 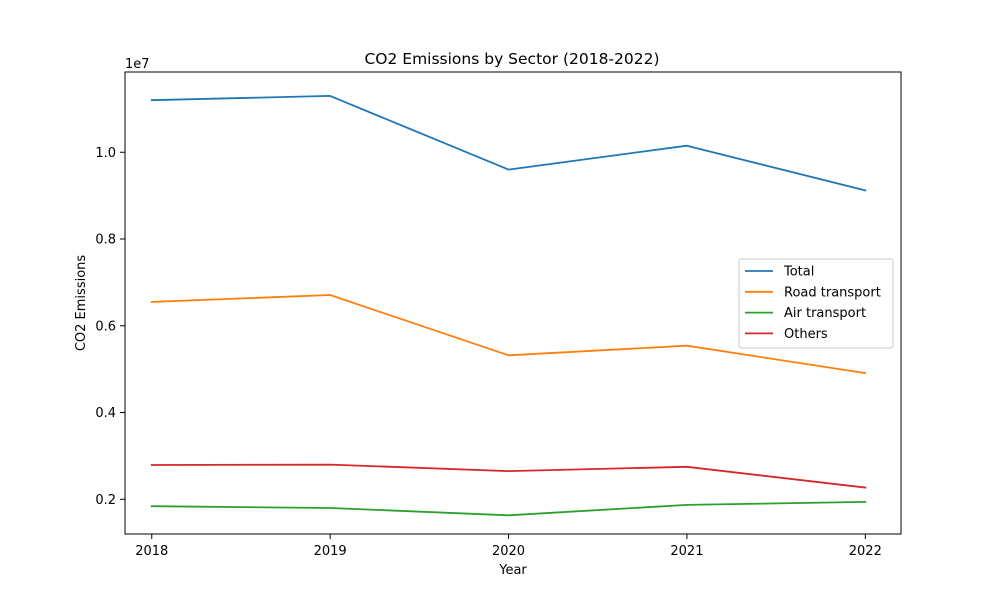 What do you see at coordinates (105, 413) in the screenshot?
I see `y-tick-label: 0.4` at bounding box center [105, 413].